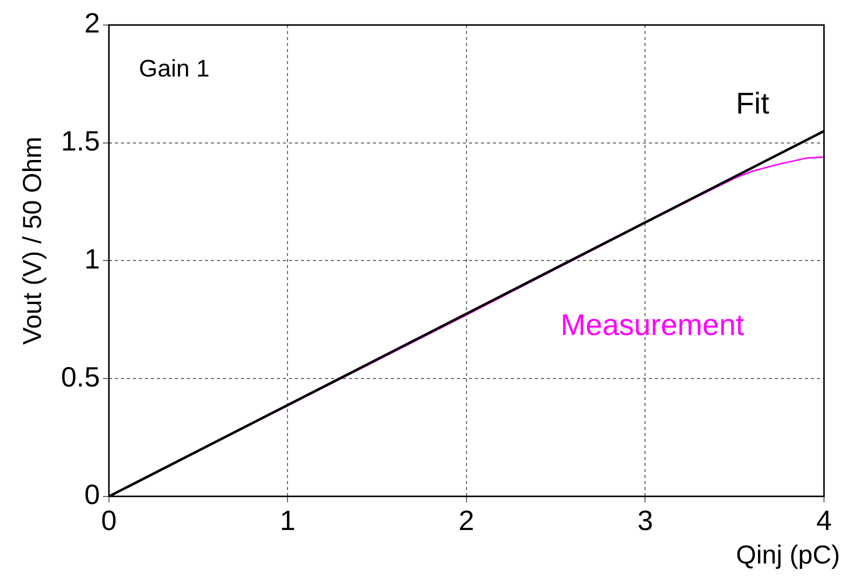 The height and width of the screenshot is (582, 842). I want to click on y-tick-label: 2, so click(92, 23).